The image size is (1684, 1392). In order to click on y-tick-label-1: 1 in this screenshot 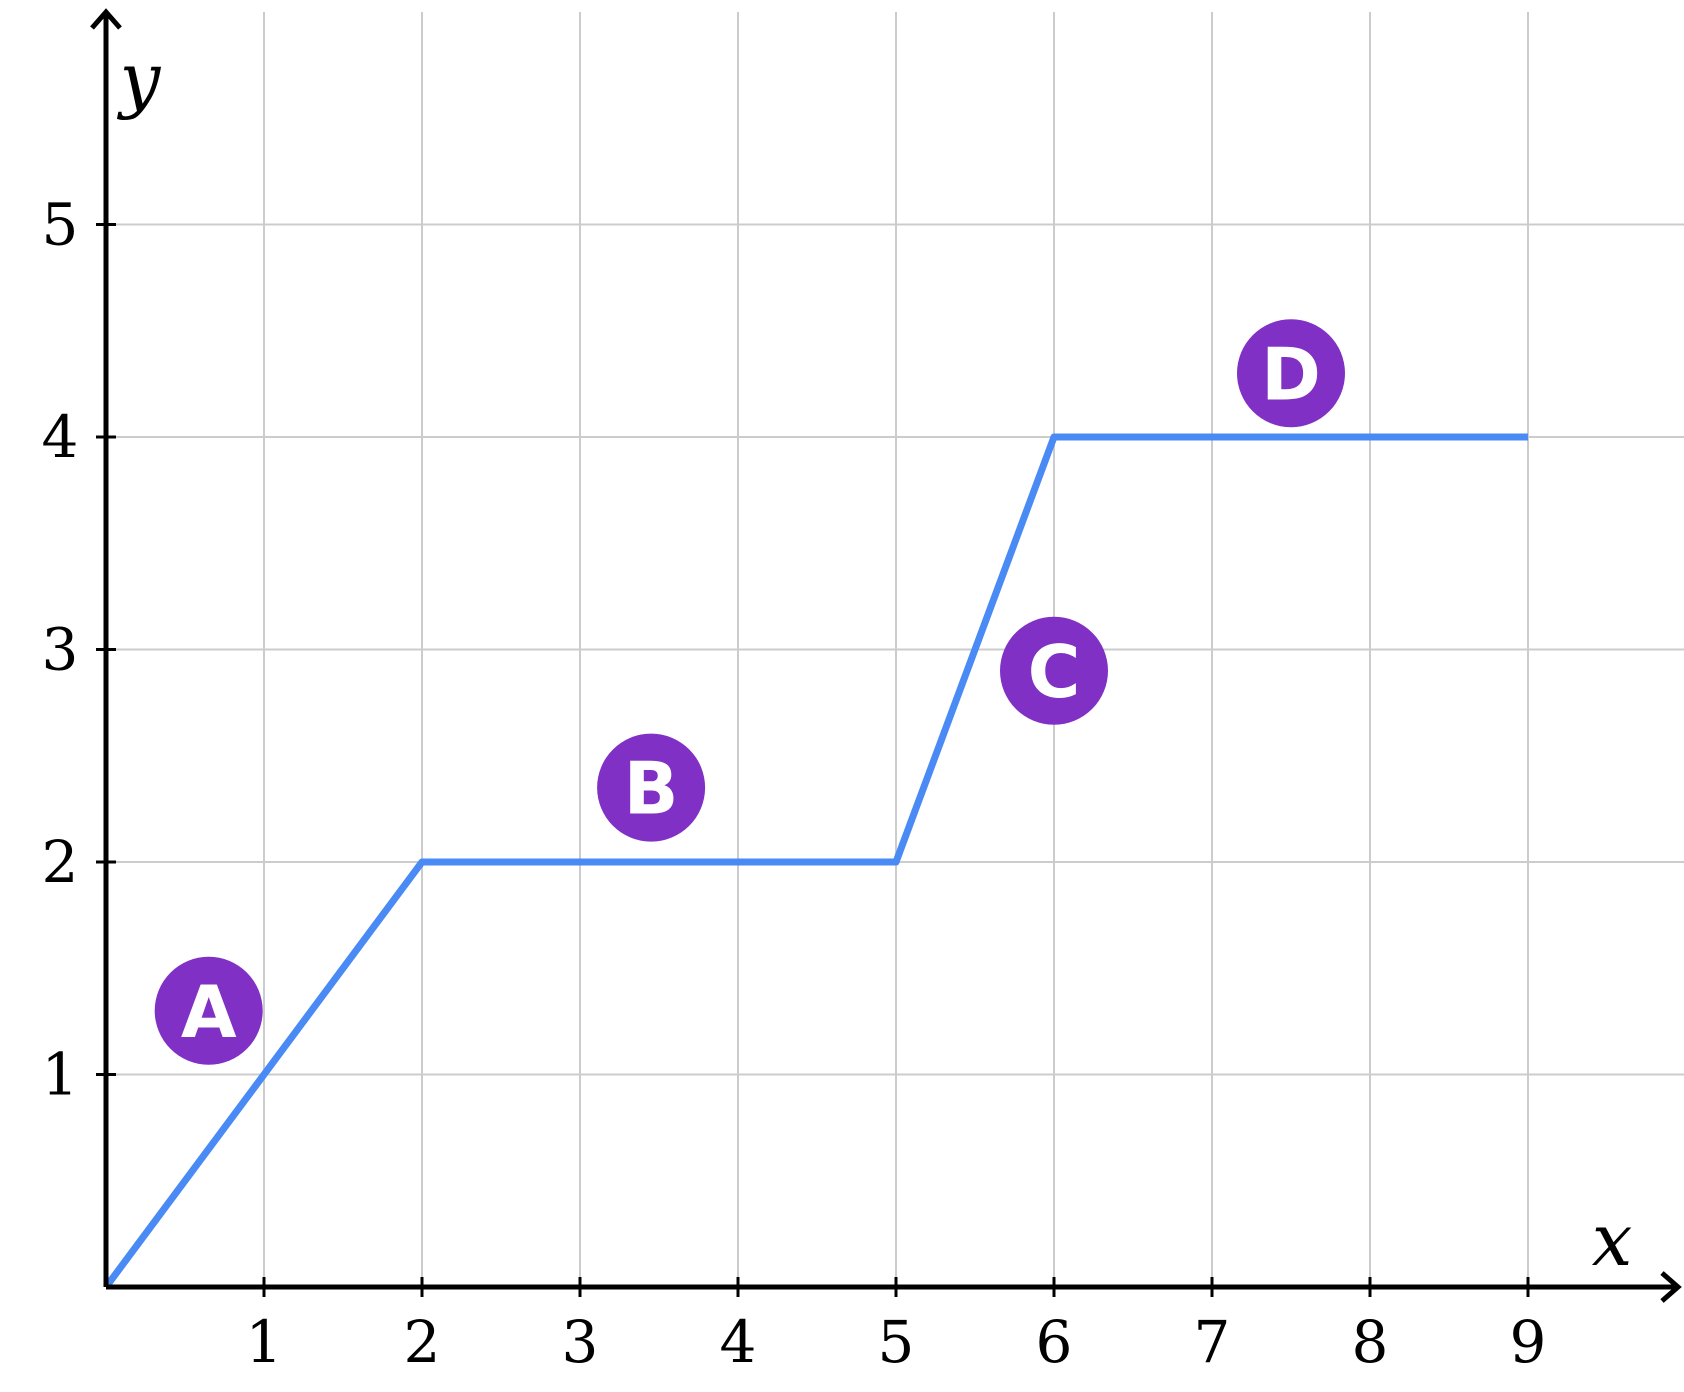, I will do `click(60, 1075)`.